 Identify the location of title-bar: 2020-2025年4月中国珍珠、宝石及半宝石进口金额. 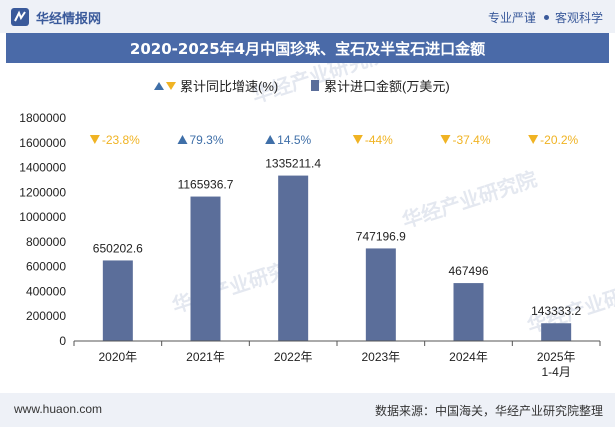
(307, 48).